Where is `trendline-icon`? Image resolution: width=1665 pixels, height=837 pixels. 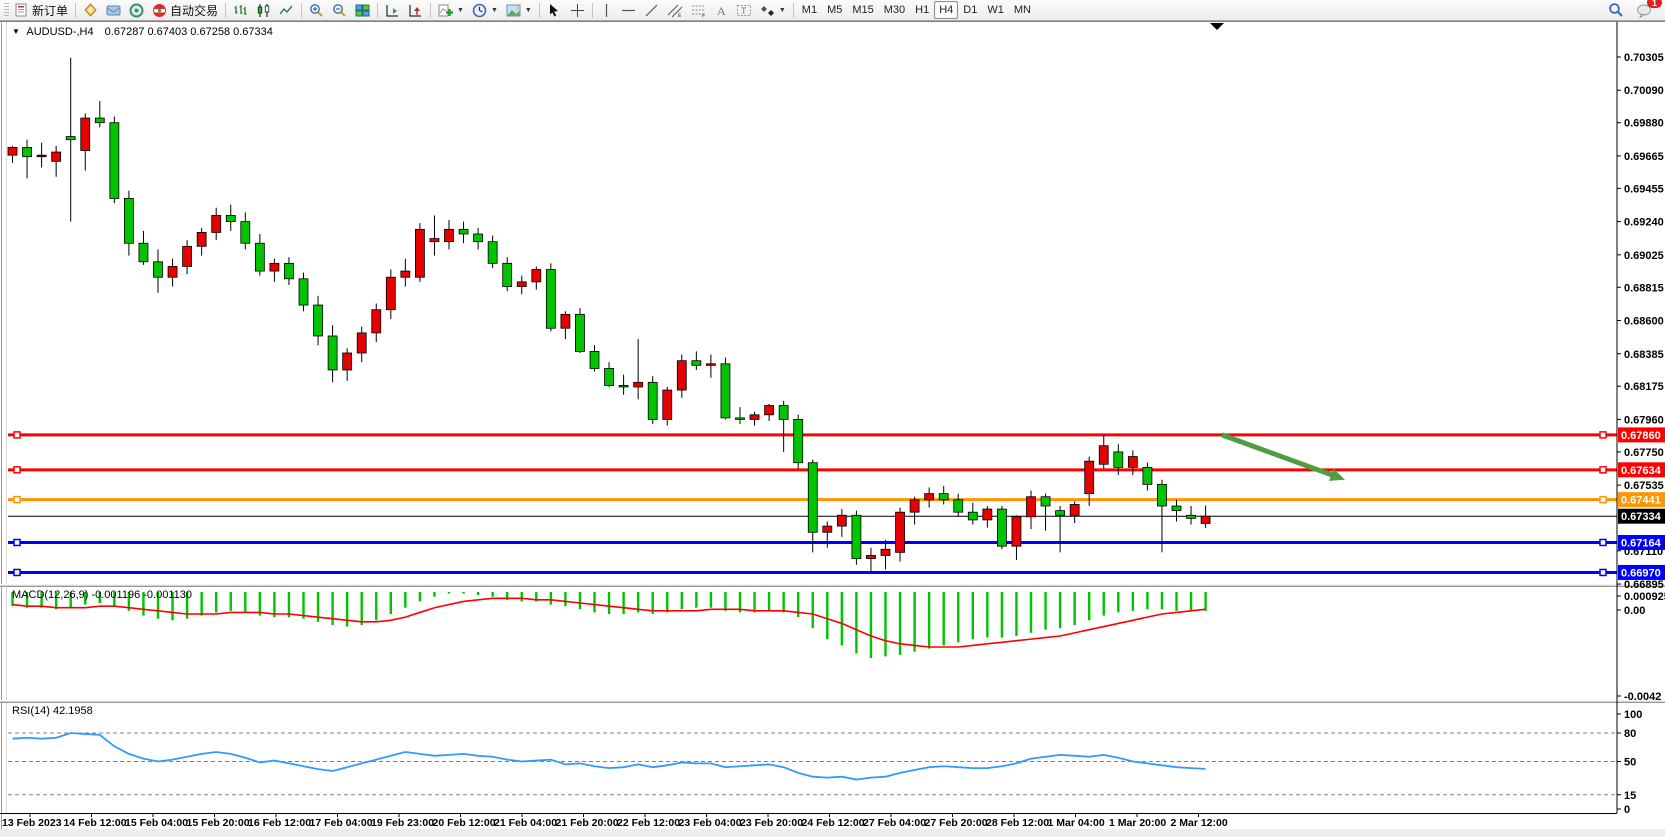 trendline-icon is located at coordinates (651, 10).